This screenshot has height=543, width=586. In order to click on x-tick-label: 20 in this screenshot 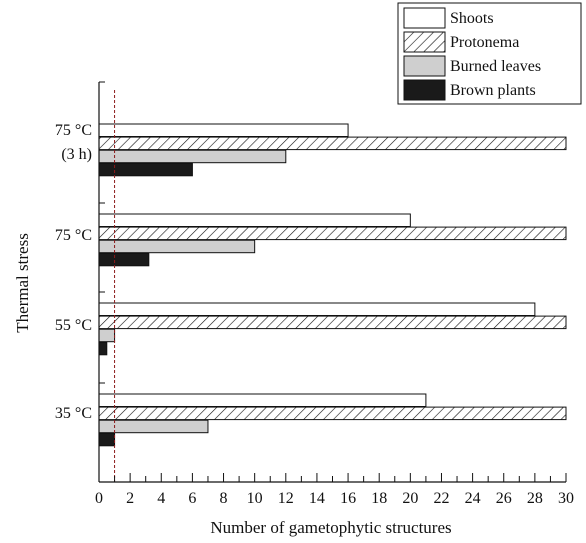, I will do `click(410, 498)`.